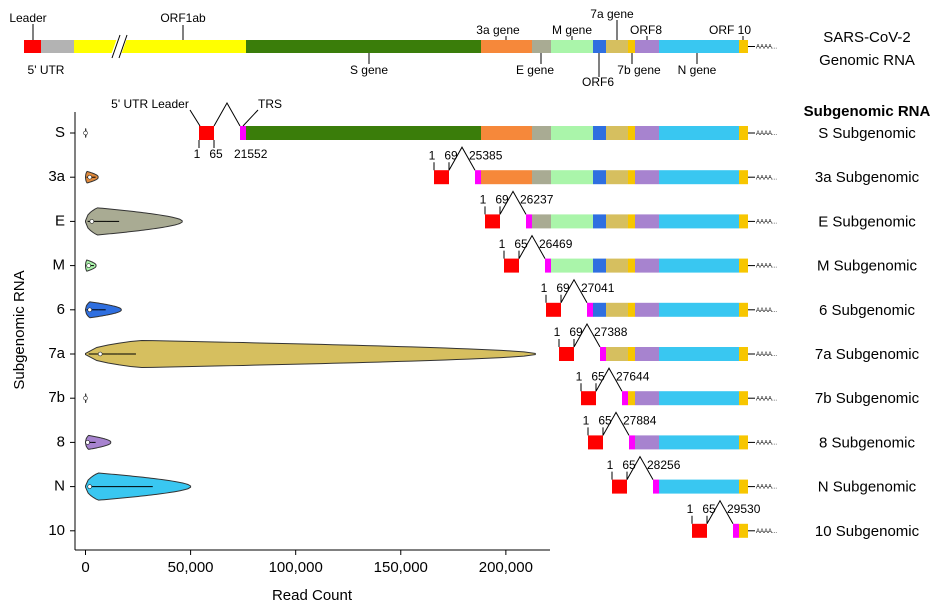 The image size is (947, 606). I want to click on row-name: 10 Subgenomic, so click(867, 531).